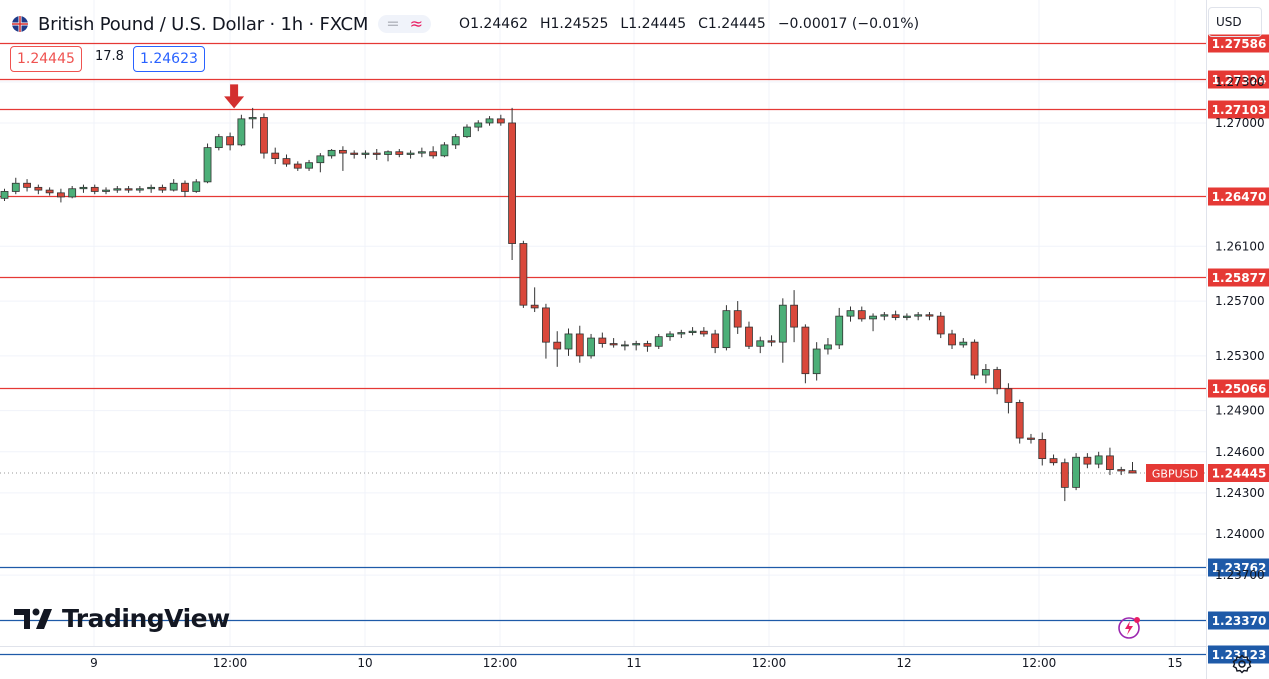  What do you see at coordinates (1235, 22) in the screenshot?
I see `currency-button: USD` at bounding box center [1235, 22].